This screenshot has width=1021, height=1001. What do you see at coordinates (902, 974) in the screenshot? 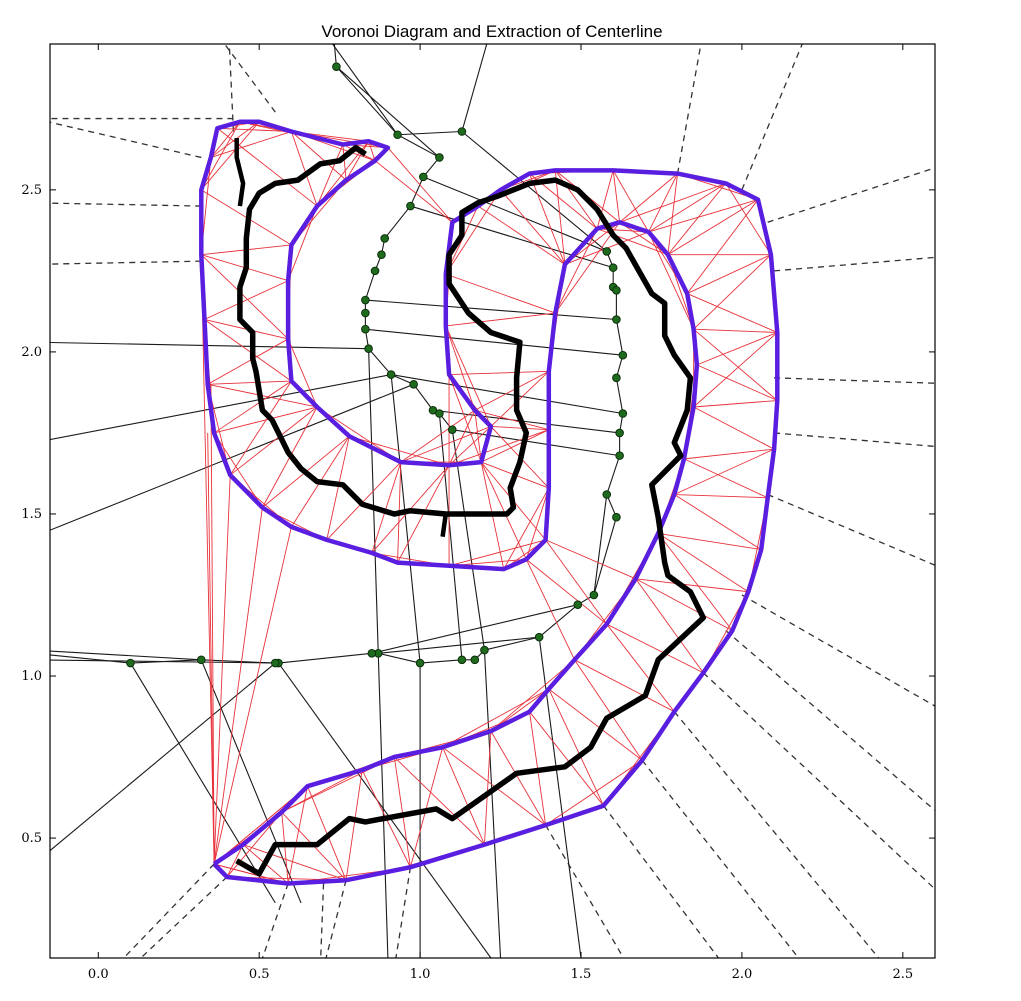
I see `x-tick-label: 2.5` at bounding box center [902, 974].